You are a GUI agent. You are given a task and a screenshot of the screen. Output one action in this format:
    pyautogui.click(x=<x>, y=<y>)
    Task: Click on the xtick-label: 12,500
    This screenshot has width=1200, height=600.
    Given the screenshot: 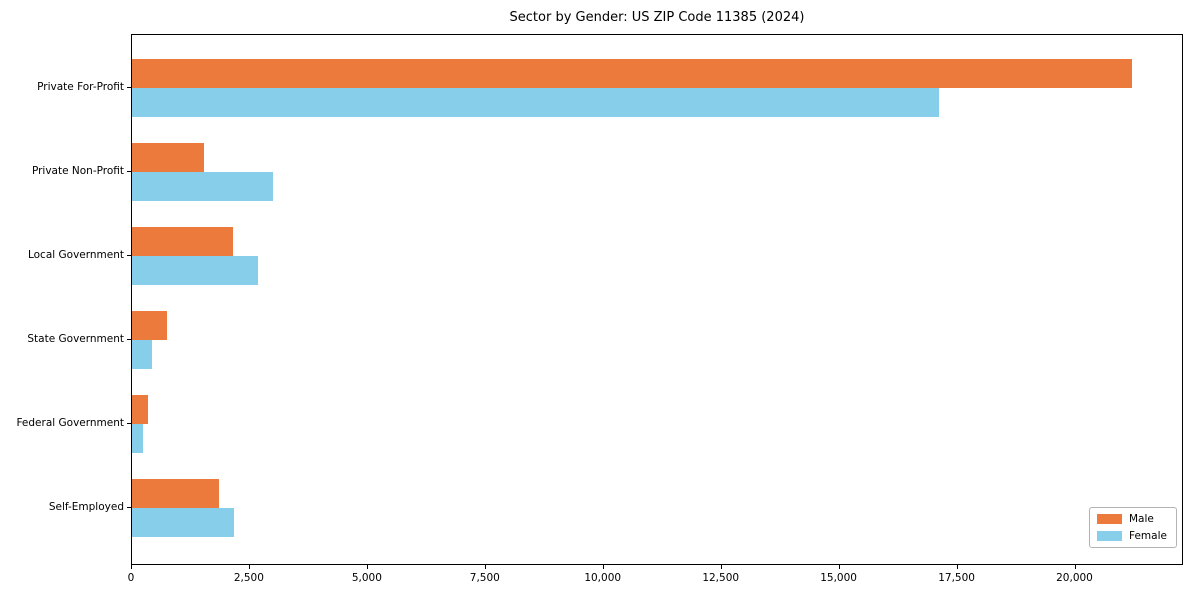 What is the action you would take?
    pyautogui.click(x=721, y=578)
    